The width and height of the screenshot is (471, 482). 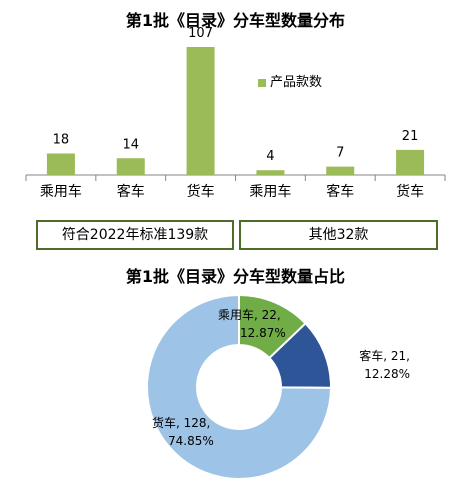 What do you see at coordinates (235, 20) in the screenshot?
I see `bar-chart-title: 第1批《目录》分车型数量分布` at bounding box center [235, 20].